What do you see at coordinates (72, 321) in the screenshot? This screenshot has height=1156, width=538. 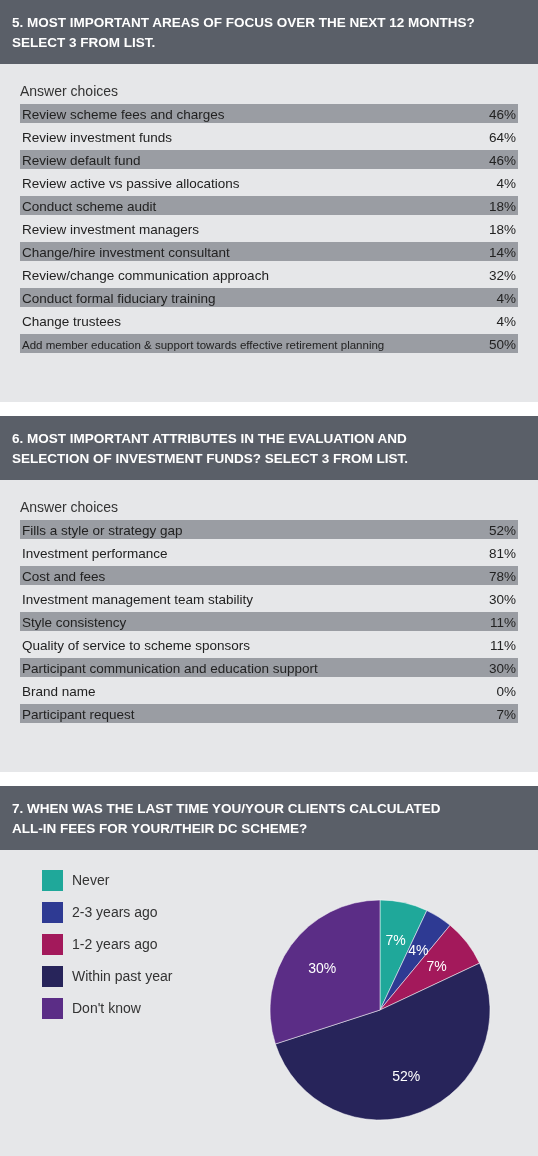 I see `category-label: Change trustees` at bounding box center [72, 321].